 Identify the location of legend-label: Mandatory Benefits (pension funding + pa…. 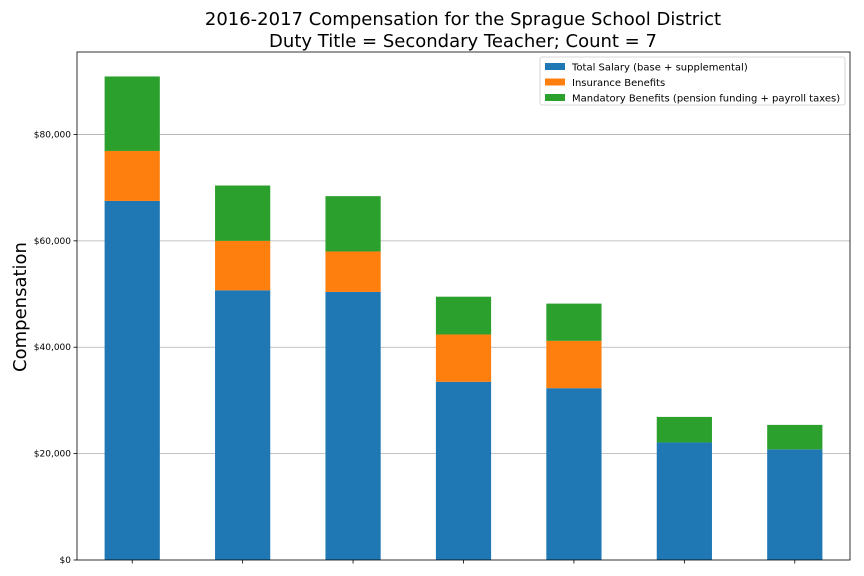
(706, 99).